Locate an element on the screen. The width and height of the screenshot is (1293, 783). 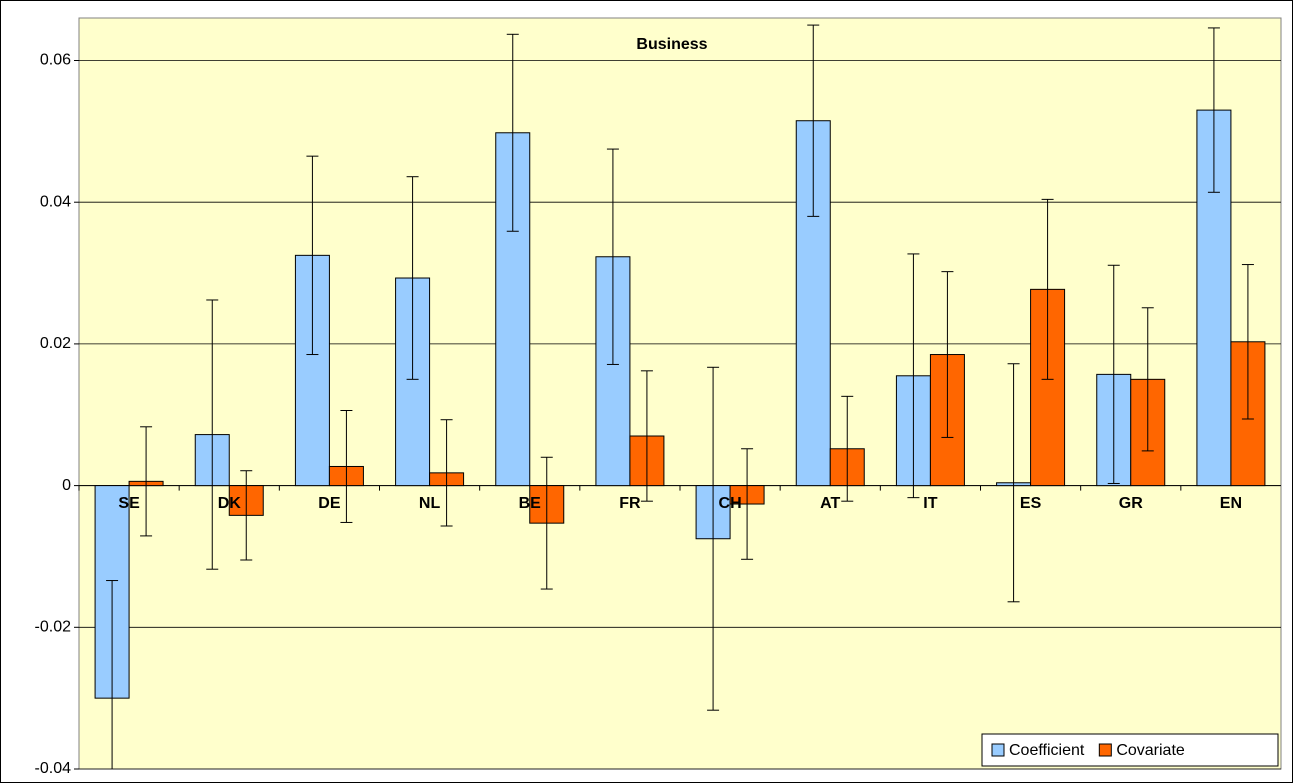
x-tick-label: CH is located at coordinates (730, 503).